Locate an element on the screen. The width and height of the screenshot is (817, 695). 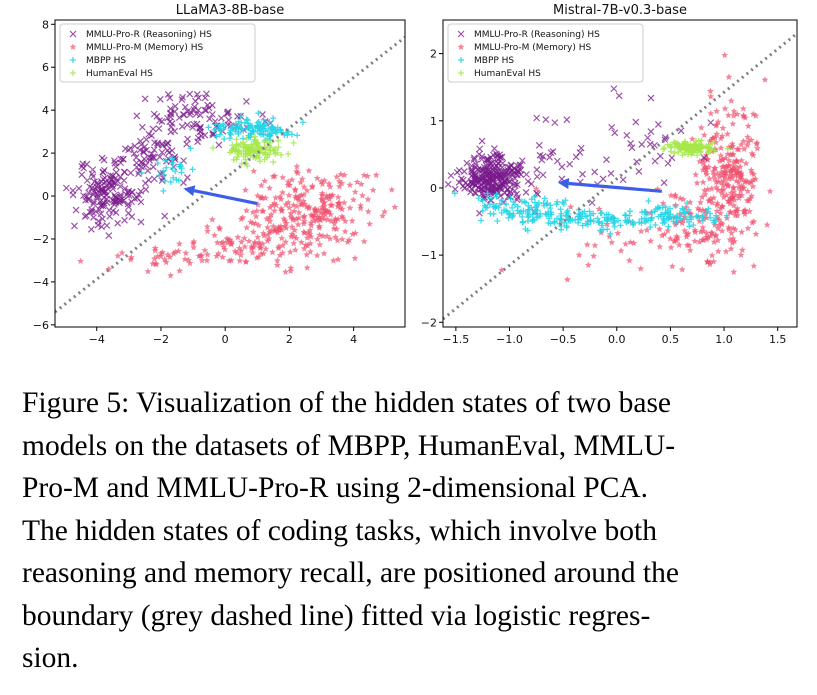
x-tick-label: 4 is located at coordinates (353, 339).